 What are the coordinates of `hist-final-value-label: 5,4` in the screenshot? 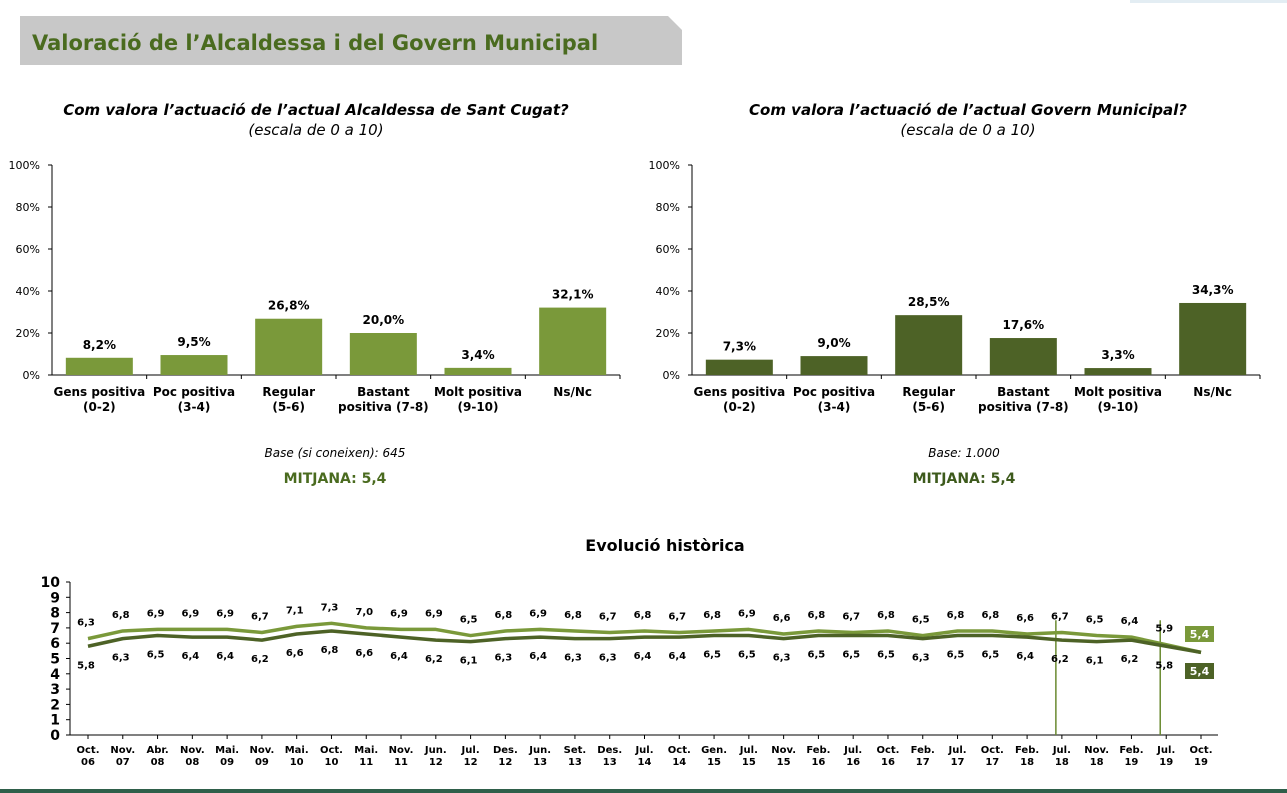 It's located at (1200, 634).